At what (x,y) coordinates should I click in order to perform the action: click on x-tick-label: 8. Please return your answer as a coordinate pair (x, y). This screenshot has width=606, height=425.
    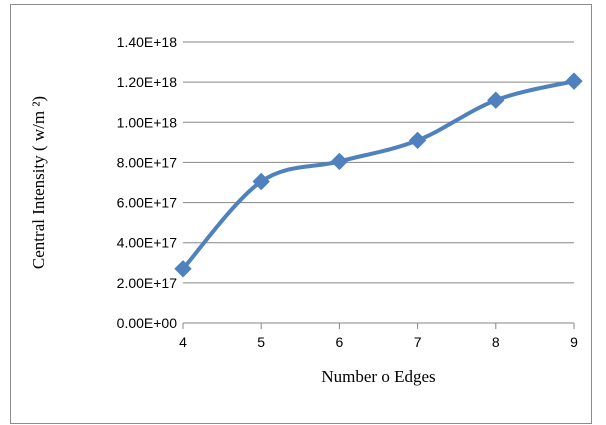
    Looking at the image, I should click on (496, 342).